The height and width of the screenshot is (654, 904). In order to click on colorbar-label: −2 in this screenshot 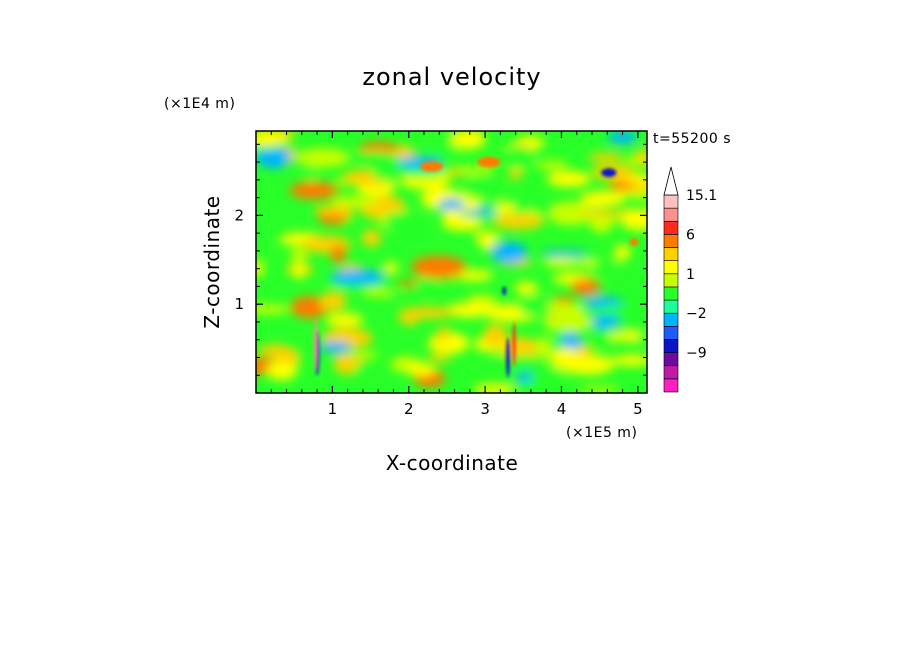, I will do `click(696, 314)`.